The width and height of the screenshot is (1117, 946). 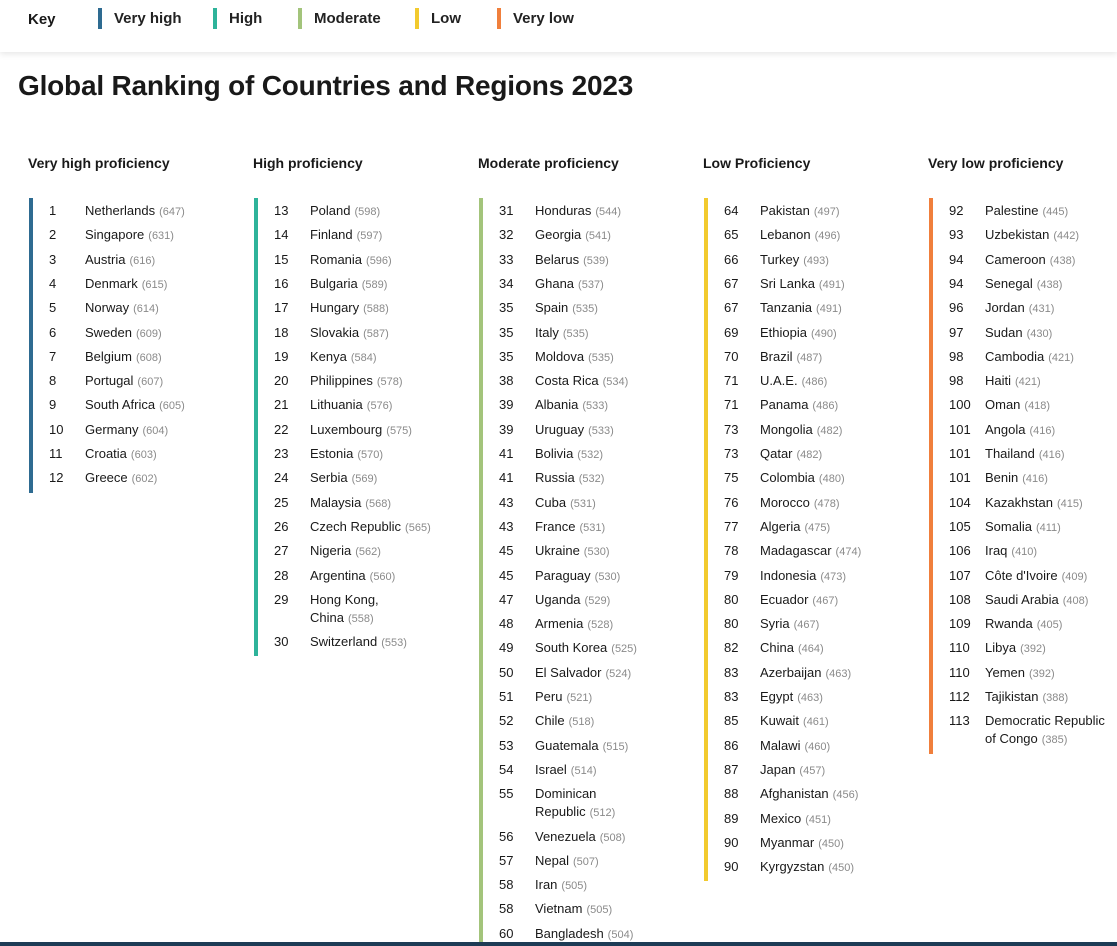 I want to click on rank-number: 109, so click(x=960, y=624).